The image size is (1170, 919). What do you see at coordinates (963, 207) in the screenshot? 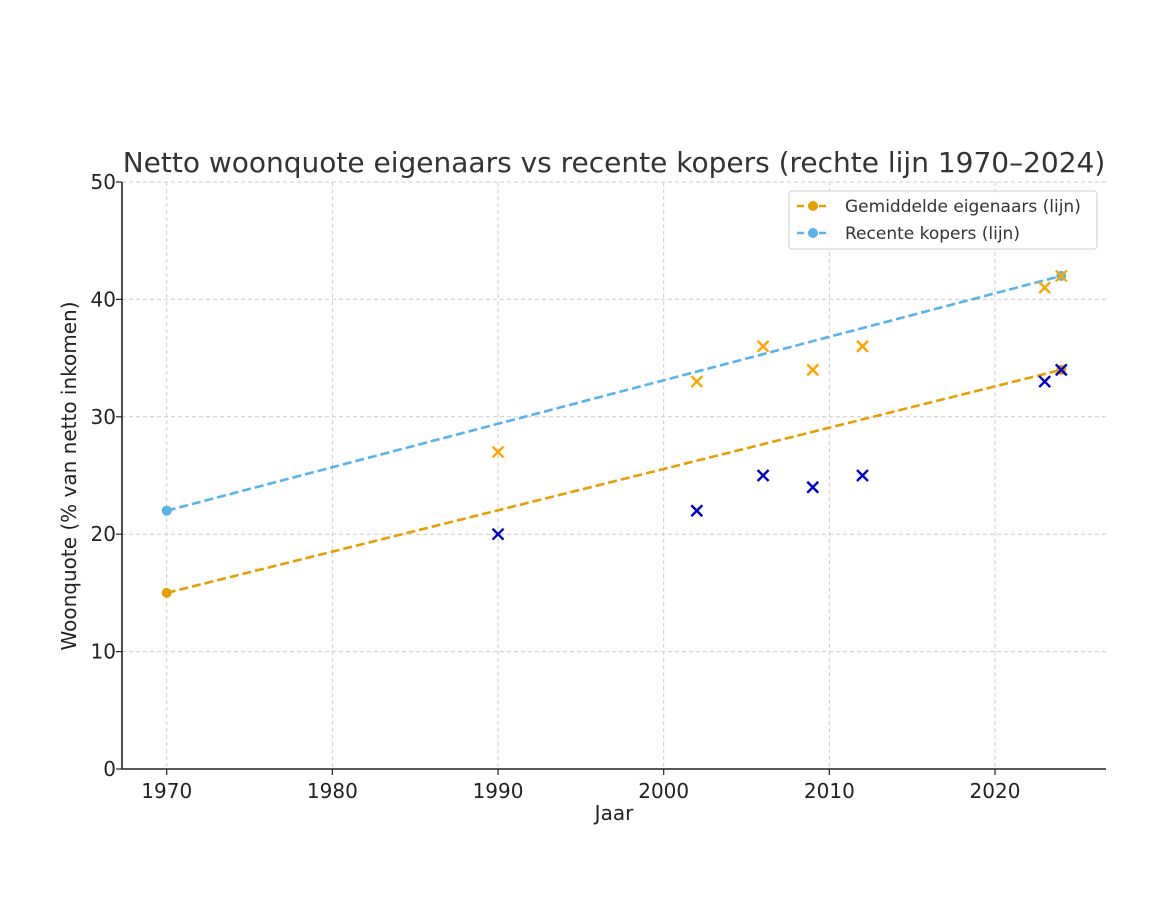
I see `legend-label-0: Gemiddelde eigenaars (lijn)` at bounding box center [963, 207].